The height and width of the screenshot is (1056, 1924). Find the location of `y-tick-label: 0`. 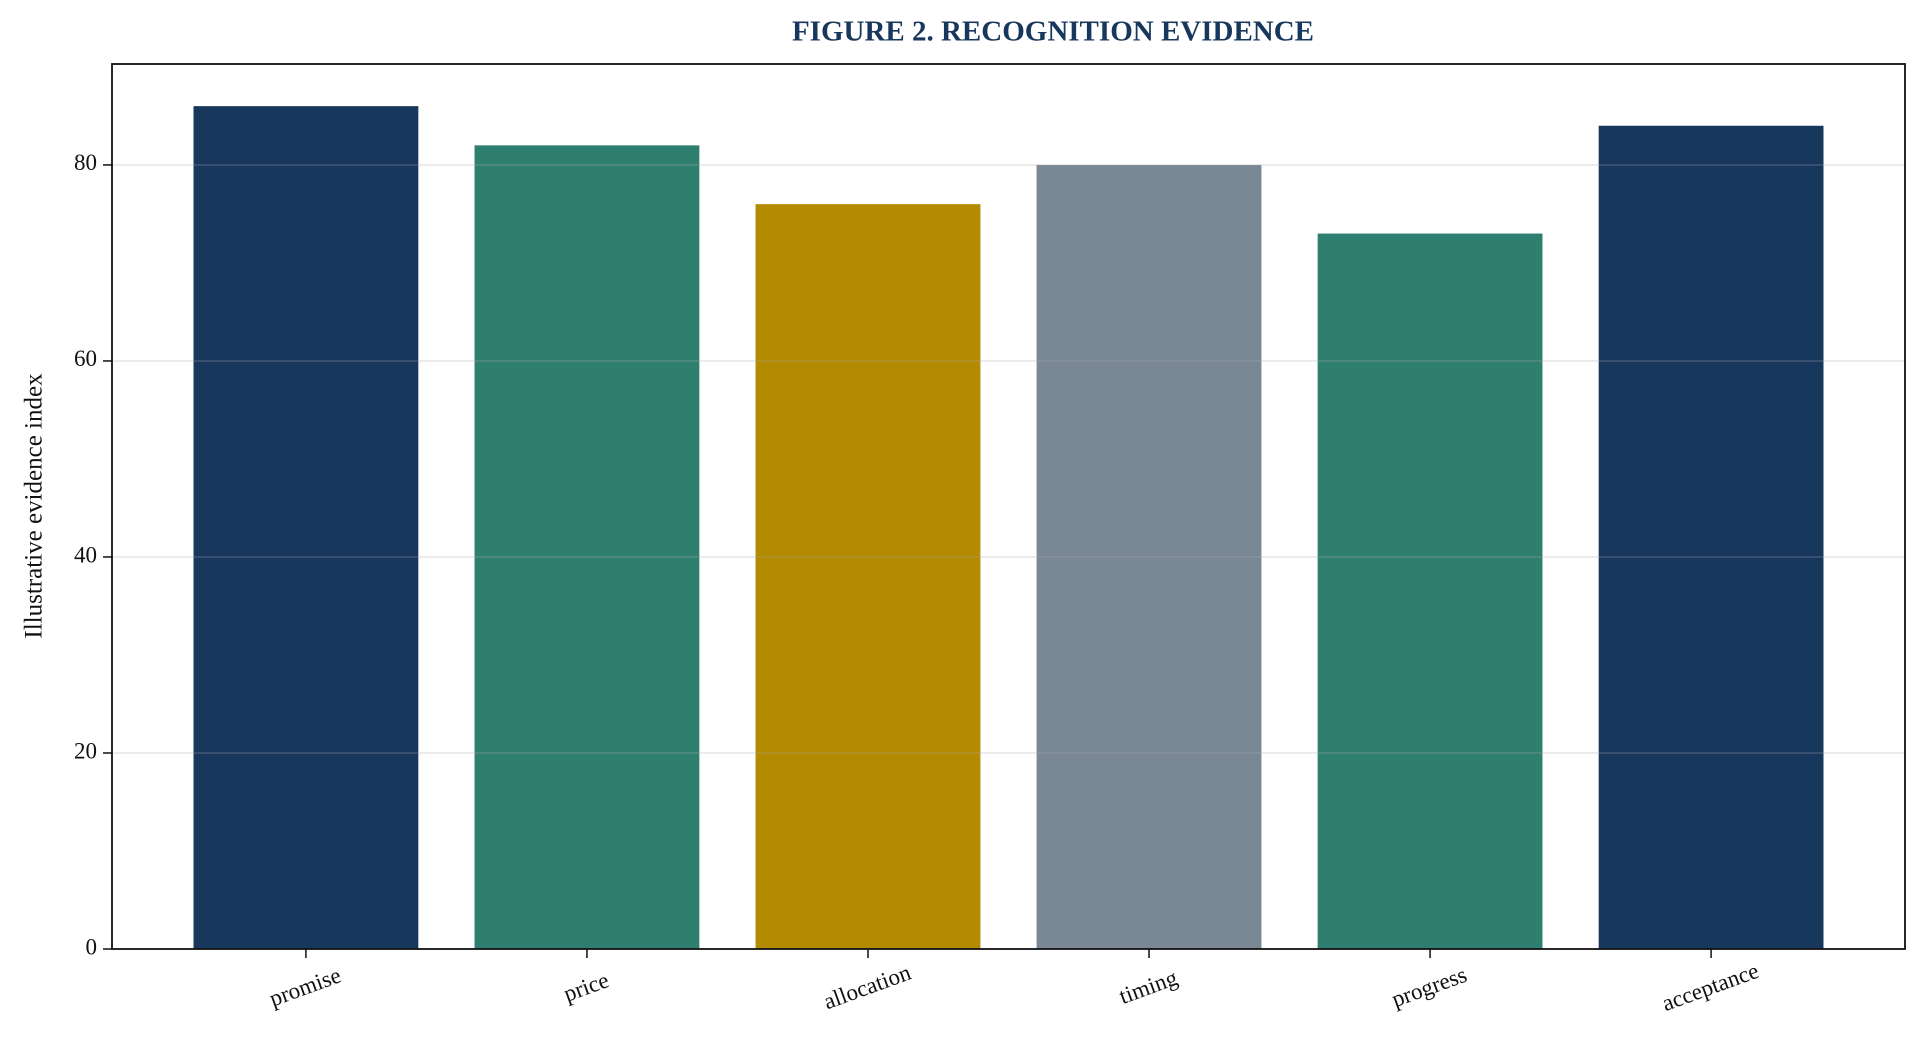

y-tick-label: 0 is located at coordinates (92, 946).